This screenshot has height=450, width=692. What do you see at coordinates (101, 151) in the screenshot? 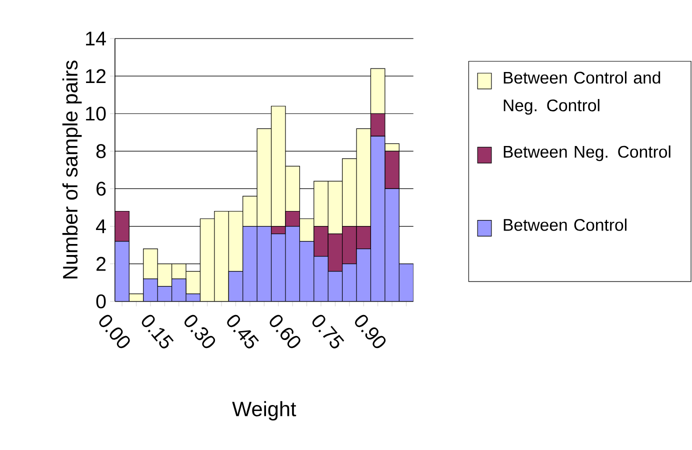
I see `y-tick-label: 8` at bounding box center [101, 151].